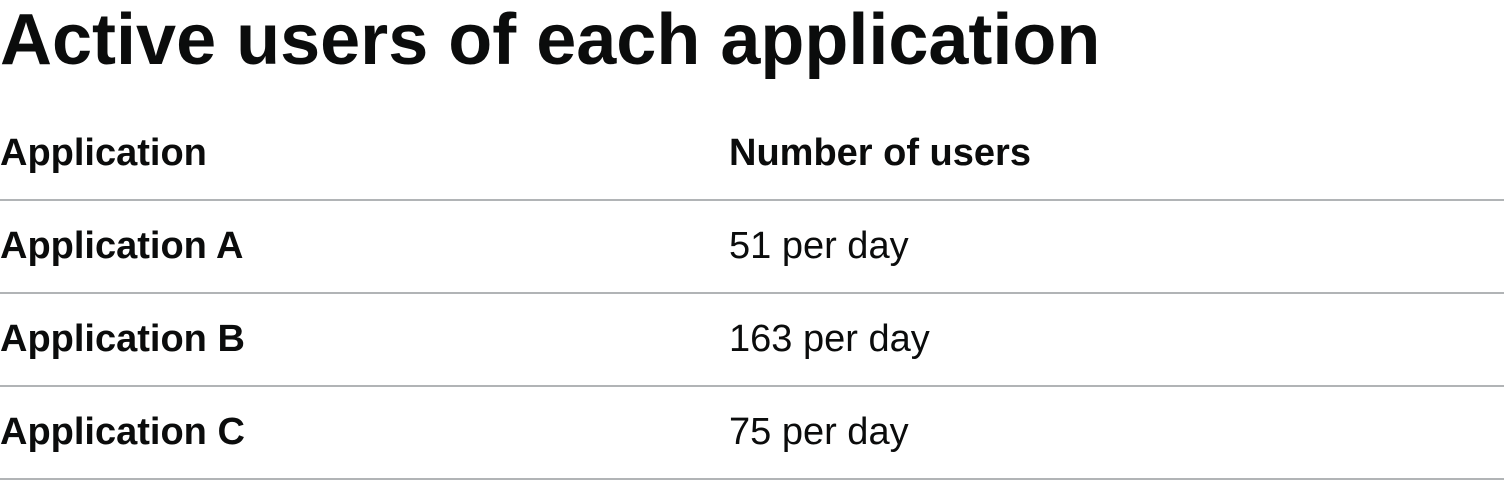  What do you see at coordinates (364, 247) in the screenshot?
I see `row-header-application: Application A` at bounding box center [364, 247].